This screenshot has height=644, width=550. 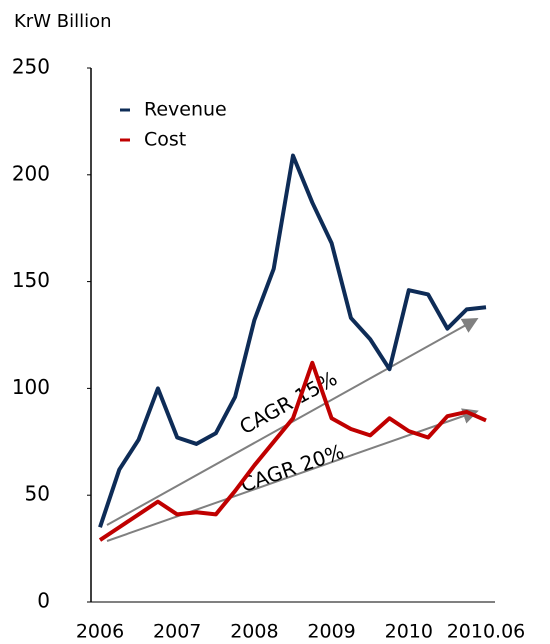 What do you see at coordinates (63, 21) in the screenshot?
I see `y-axis-label: KrW Billion` at bounding box center [63, 21].